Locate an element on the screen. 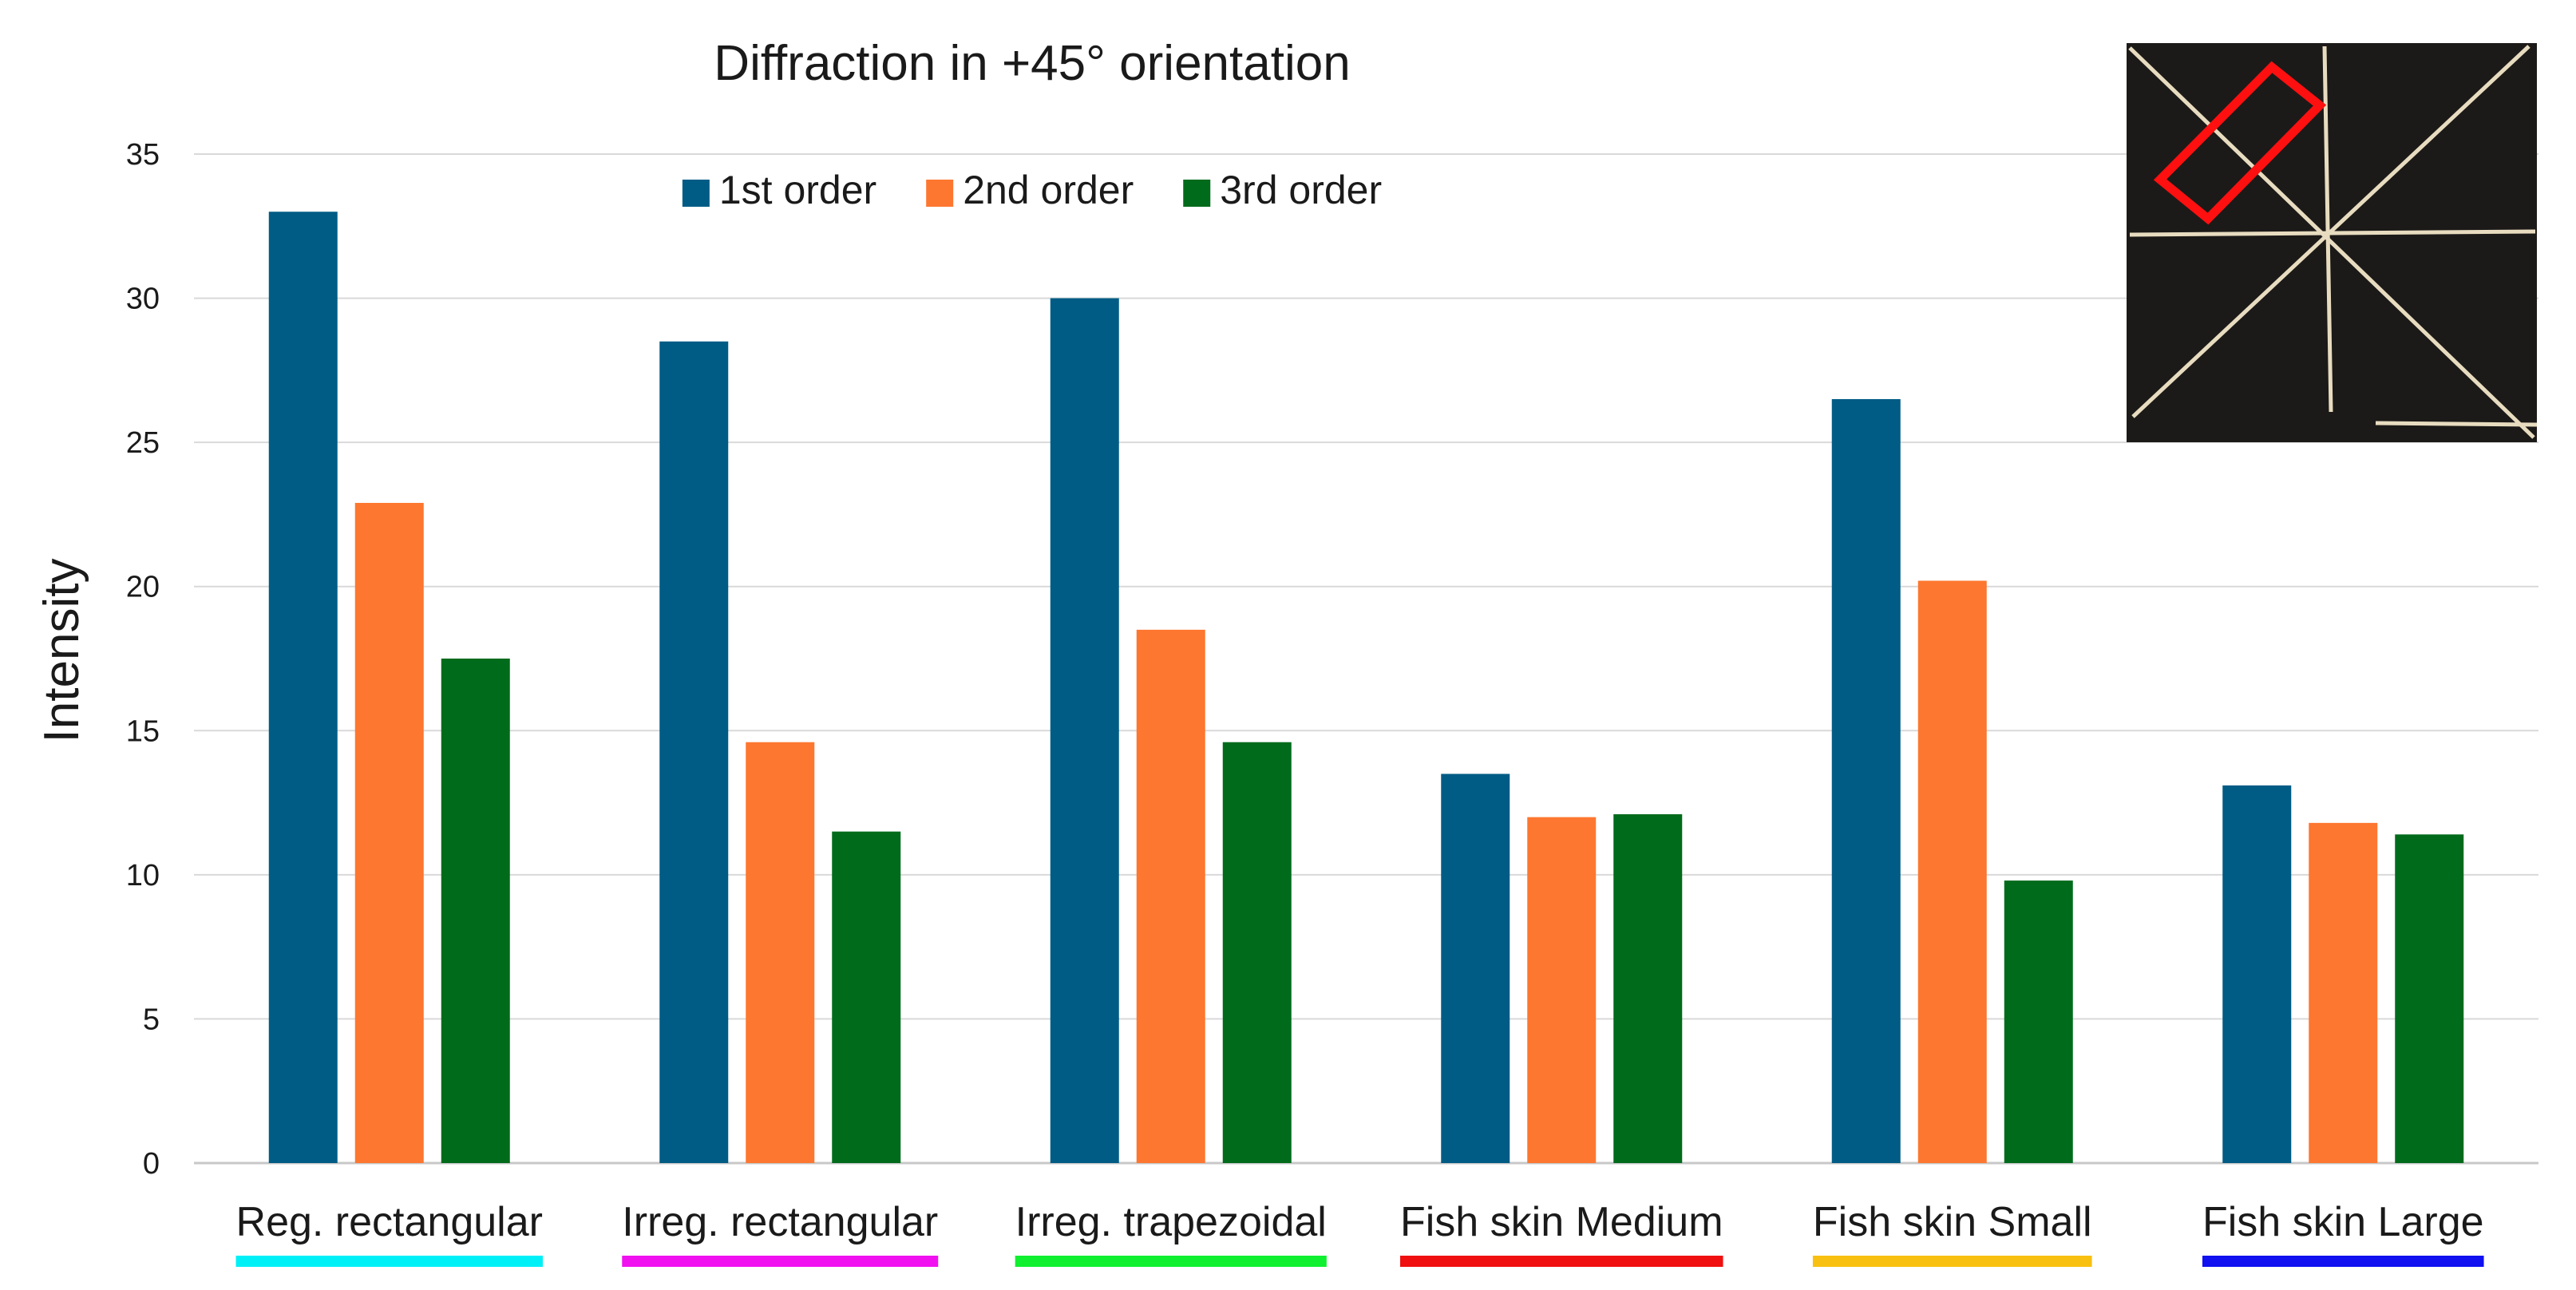  category-label: Irreg. rectangular is located at coordinates (780, 1222).